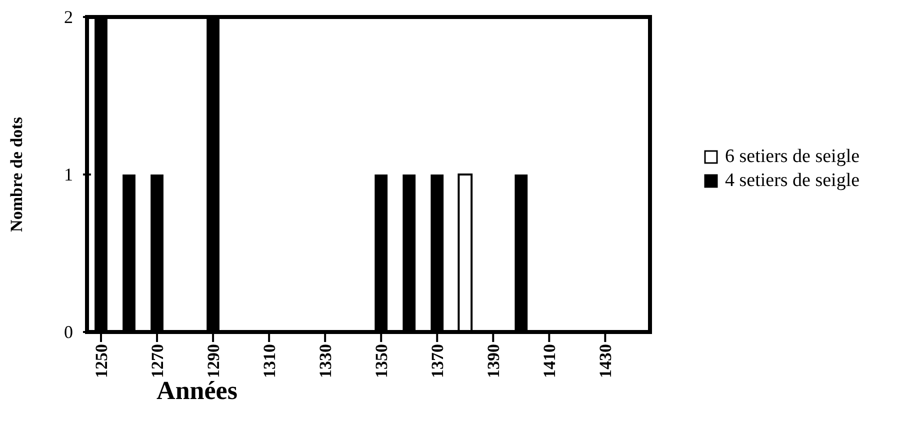 This screenshot has height=430, width=920. What do you see at coordinates (792, 156) in the screenshot?
I see `legend-label: 6 setiers de seigle` at bounding box center [792, 156].